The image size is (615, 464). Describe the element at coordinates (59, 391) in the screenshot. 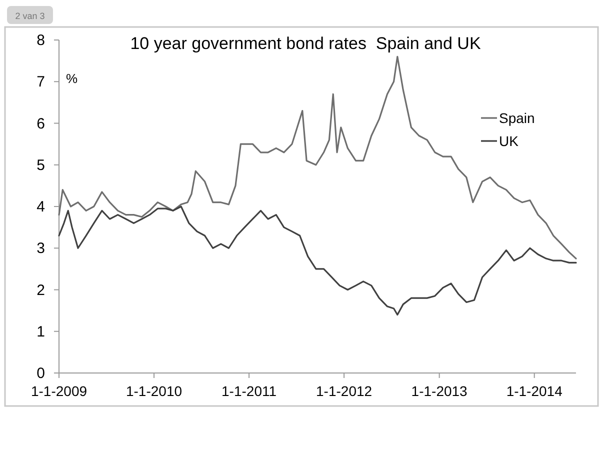

I see `x-tick-label: 1-1-2009` at that location.